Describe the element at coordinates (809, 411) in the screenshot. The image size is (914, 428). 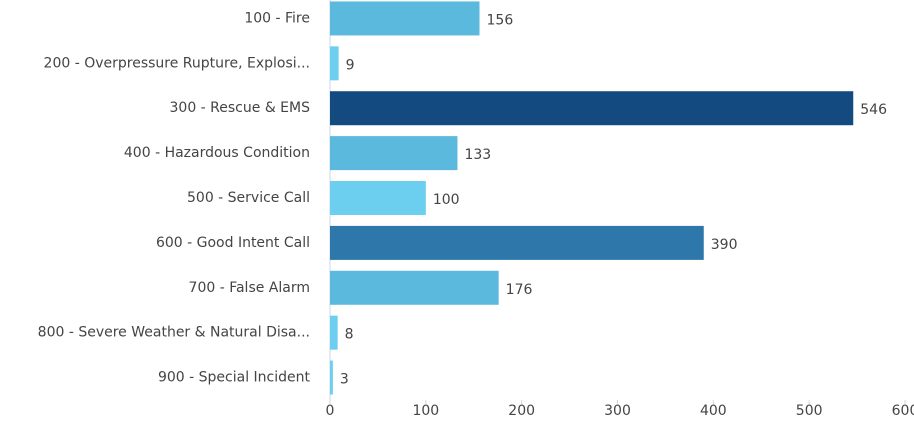
I see `x-tick-label: 500` at that location.